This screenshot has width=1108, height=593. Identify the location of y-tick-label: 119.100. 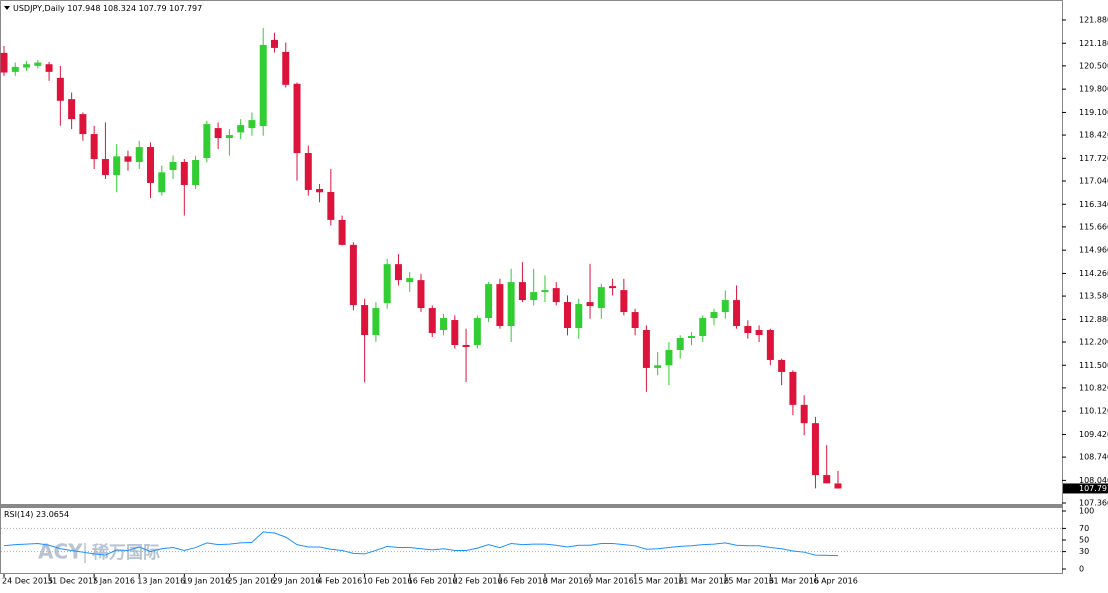
(1093, 112).